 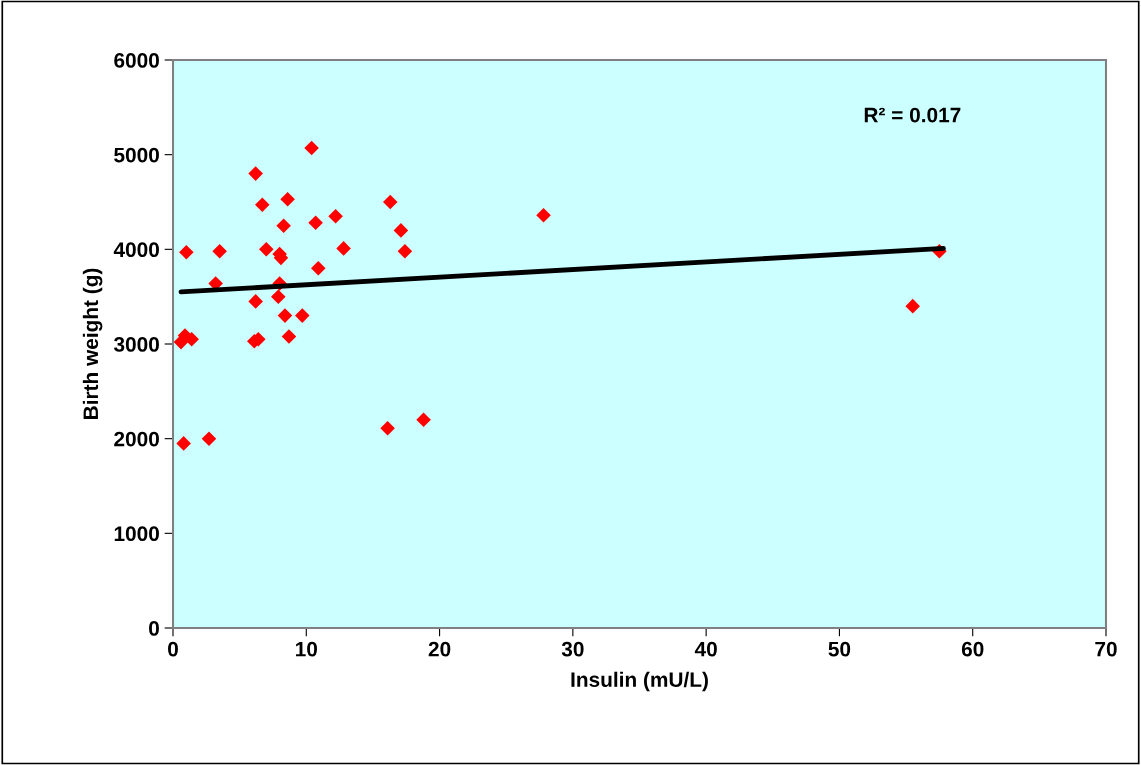 I want to click on x-tick-label: 10, so click(x=307, y=649).